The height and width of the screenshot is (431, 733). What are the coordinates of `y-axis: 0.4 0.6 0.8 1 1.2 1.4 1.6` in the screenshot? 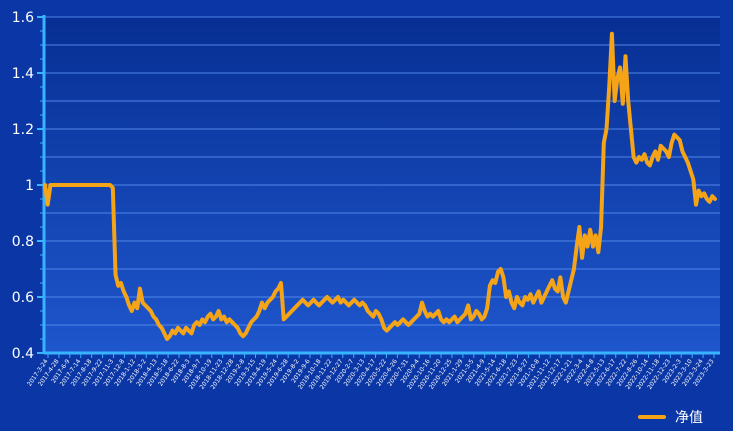 It's located at (29, 186).